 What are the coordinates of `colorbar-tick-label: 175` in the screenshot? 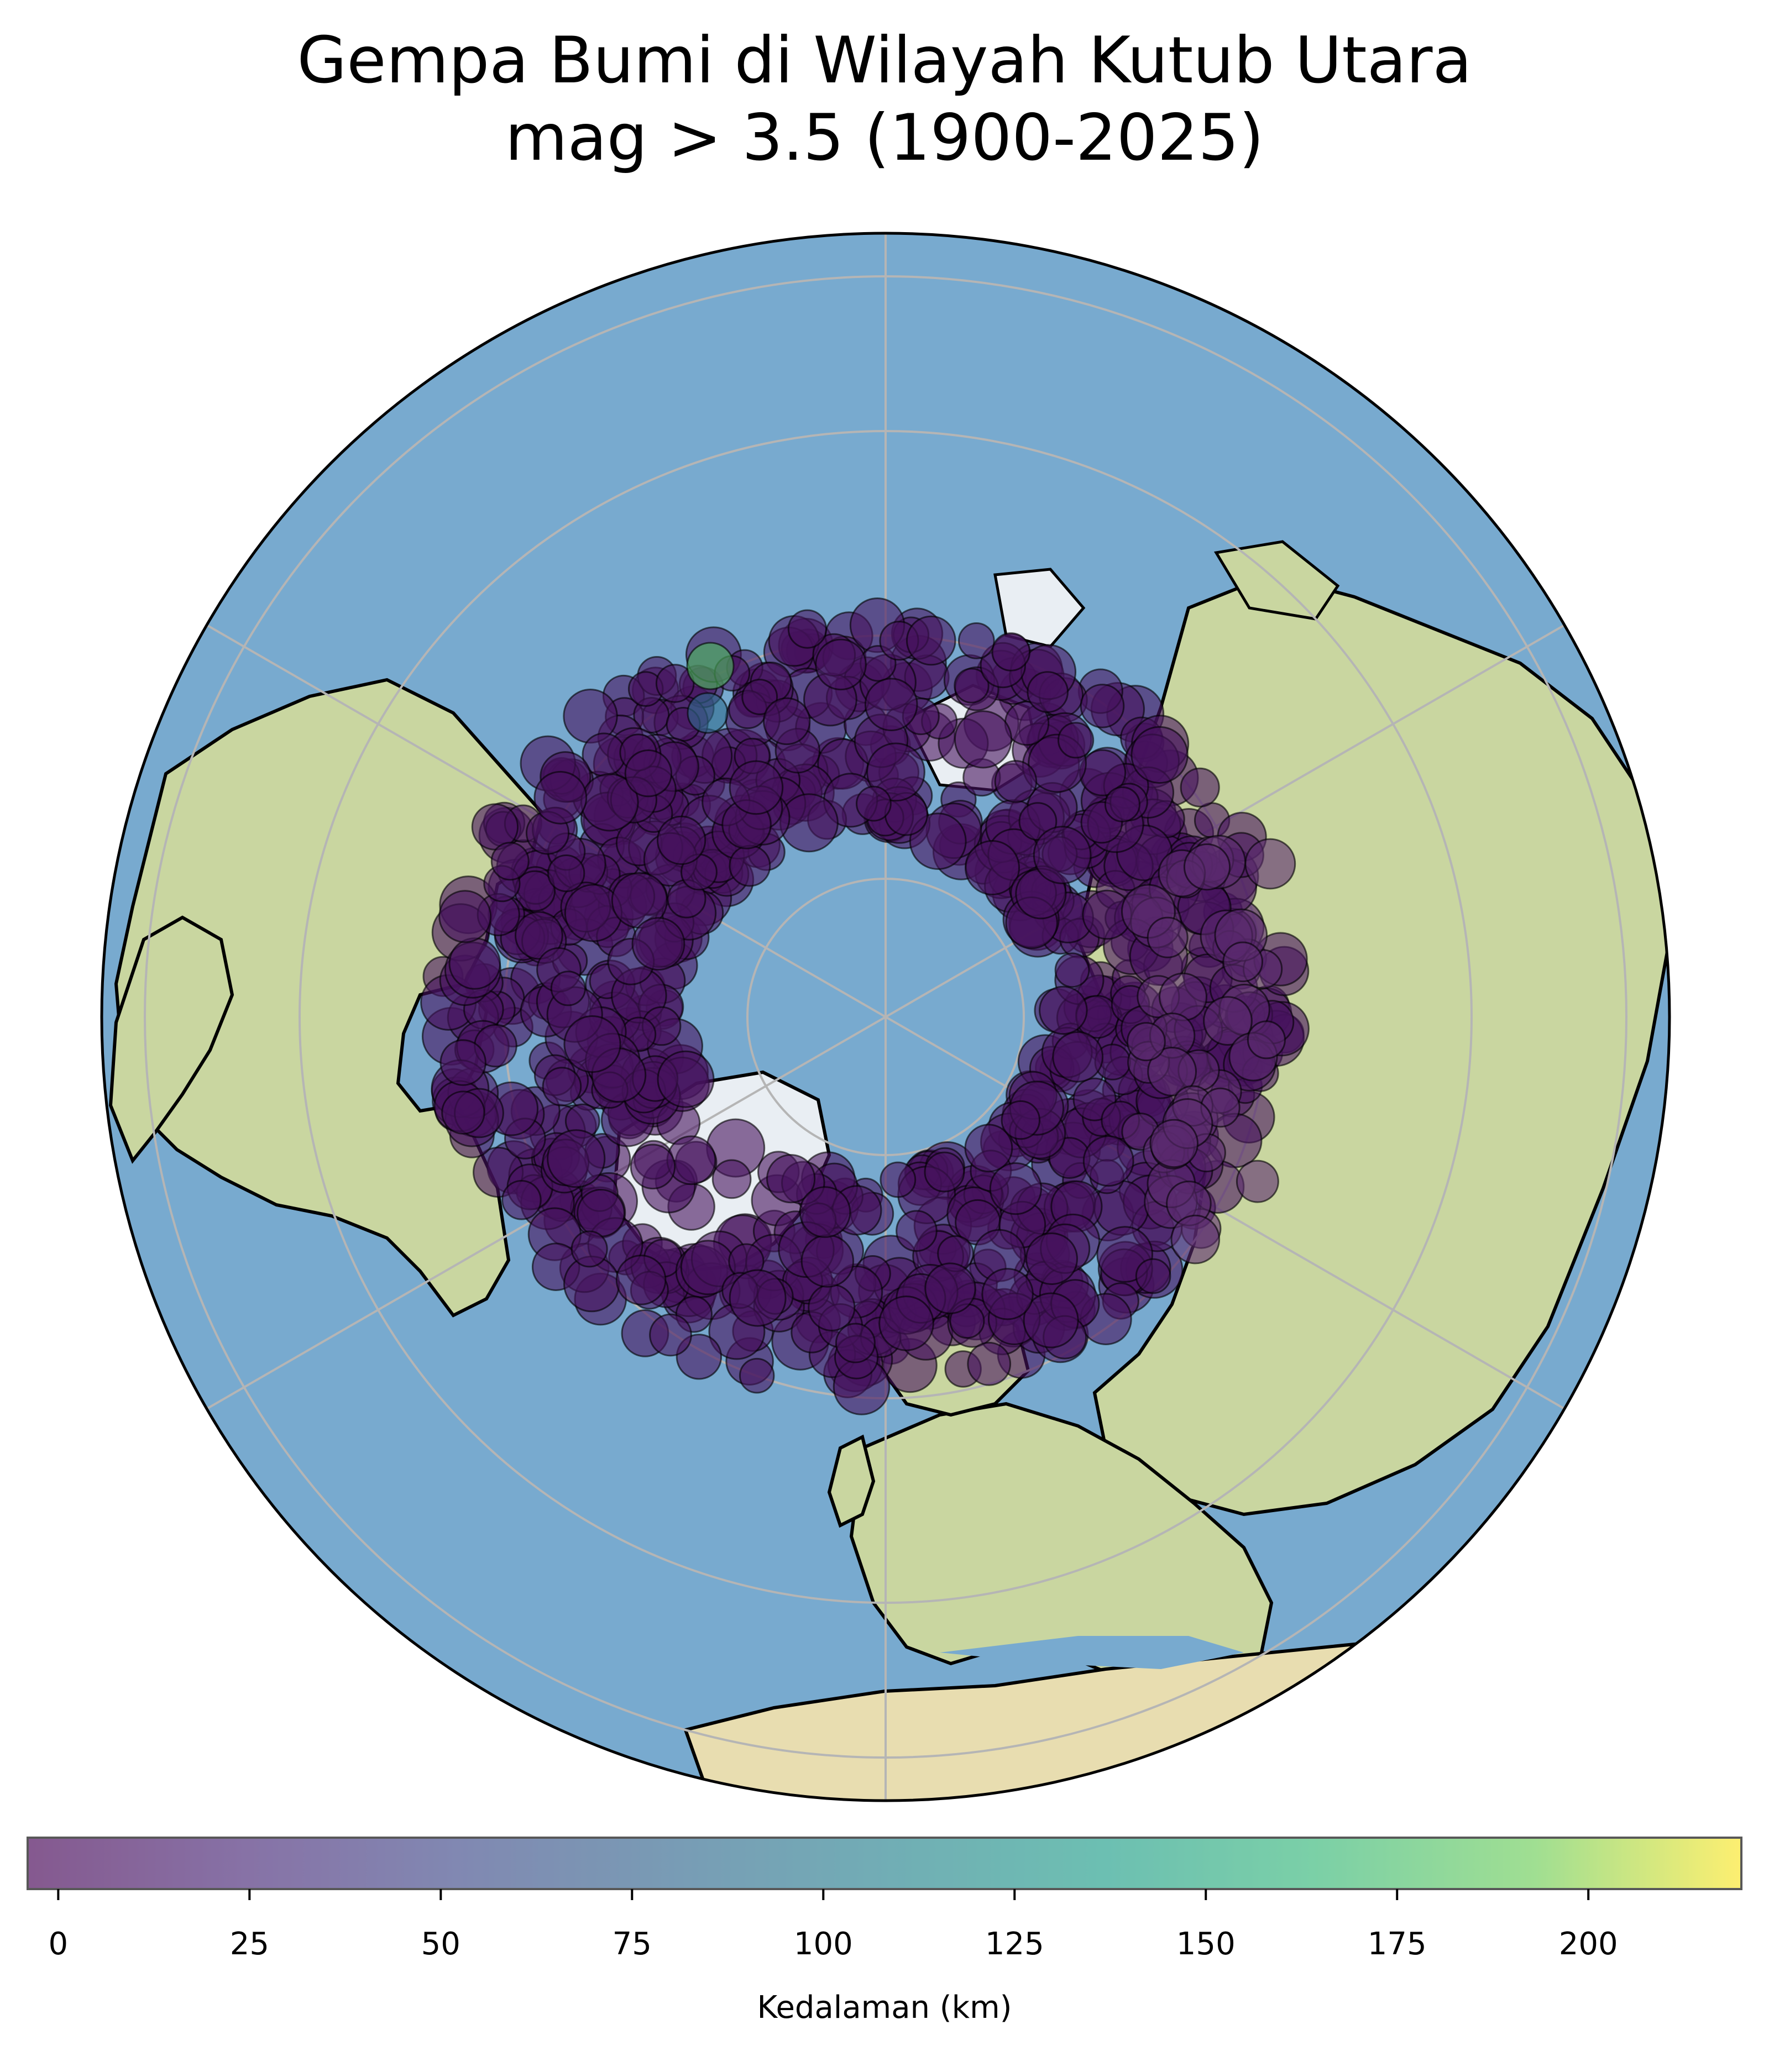 It's located at (1397, 1944).